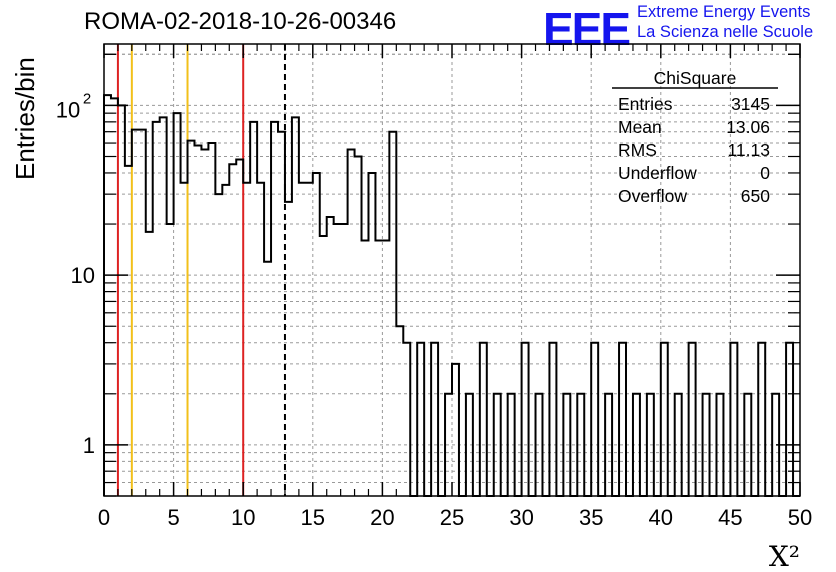 Image resolution: width=836 pixels, height=572 pixels. I want to click on stats-row-value: 650, so click(755, 196).